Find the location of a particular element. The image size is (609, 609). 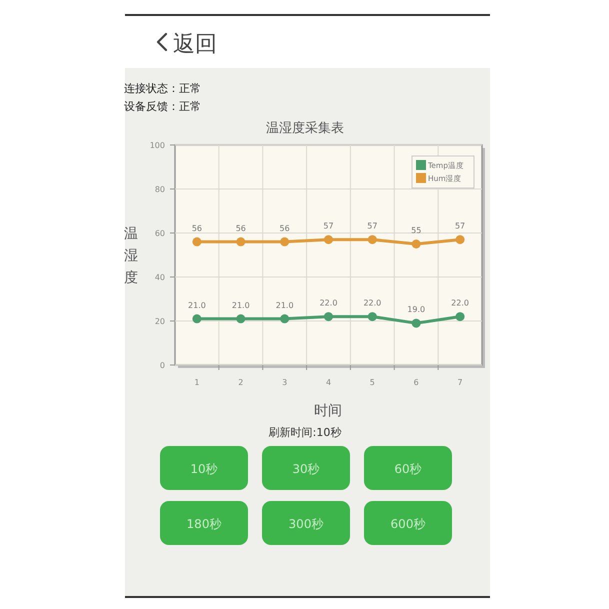

button: 60秒 is located at coordinates (408, 468).